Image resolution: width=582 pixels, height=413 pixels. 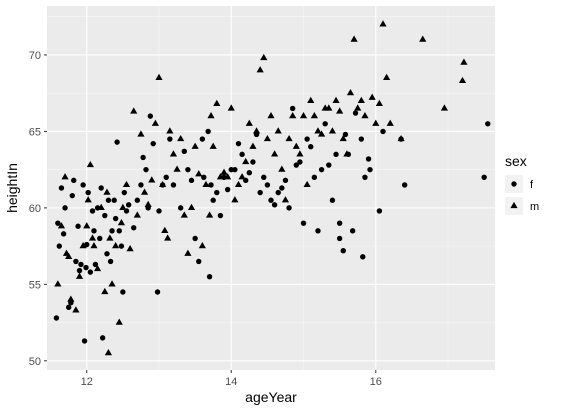 What do you see at coordinates (271, 397) in the screenshot?
I see `x-axis-title: ageYear` at bounding box center [271, 397].